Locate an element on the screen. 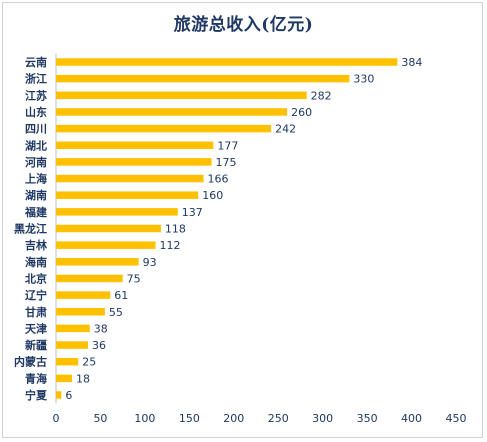 The height and width of the screenshot is (442, 487). x-tick-label: 400 is located at coordinates (411, 418).